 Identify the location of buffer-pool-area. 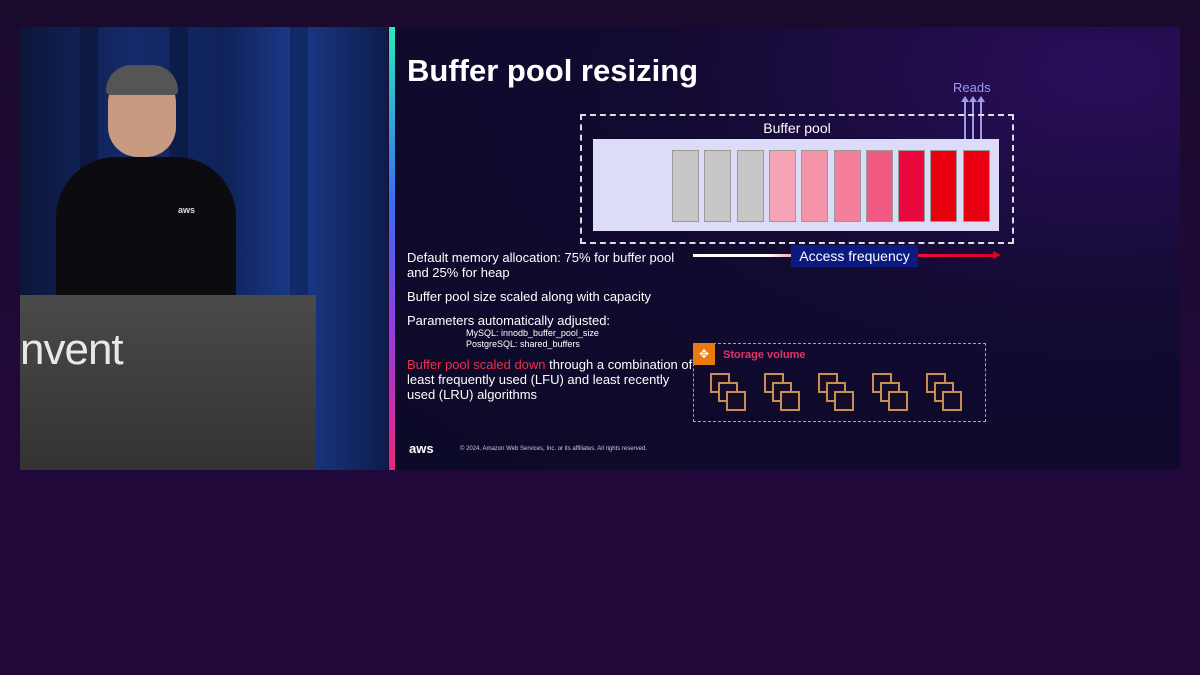
(796, 185).